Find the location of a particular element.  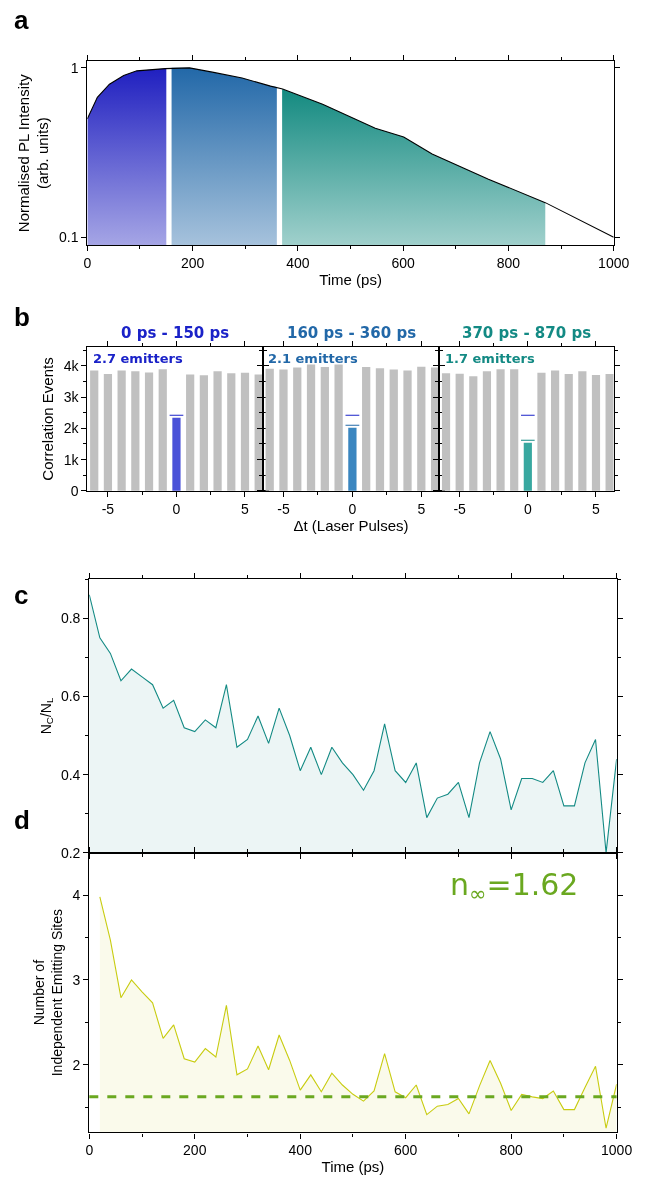

y-tick-label: 2 is located at coordinates (76, 1064).